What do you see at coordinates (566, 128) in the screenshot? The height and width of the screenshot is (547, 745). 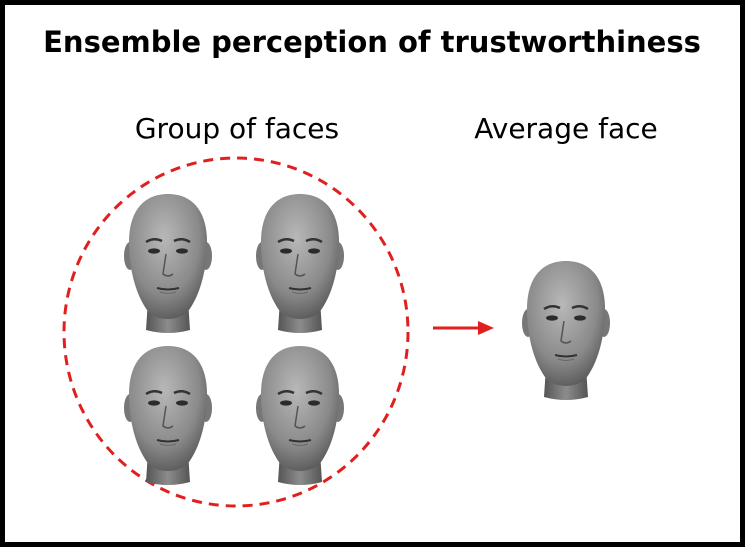 I see `average-label: Average face` at bounding box center [566, 128].